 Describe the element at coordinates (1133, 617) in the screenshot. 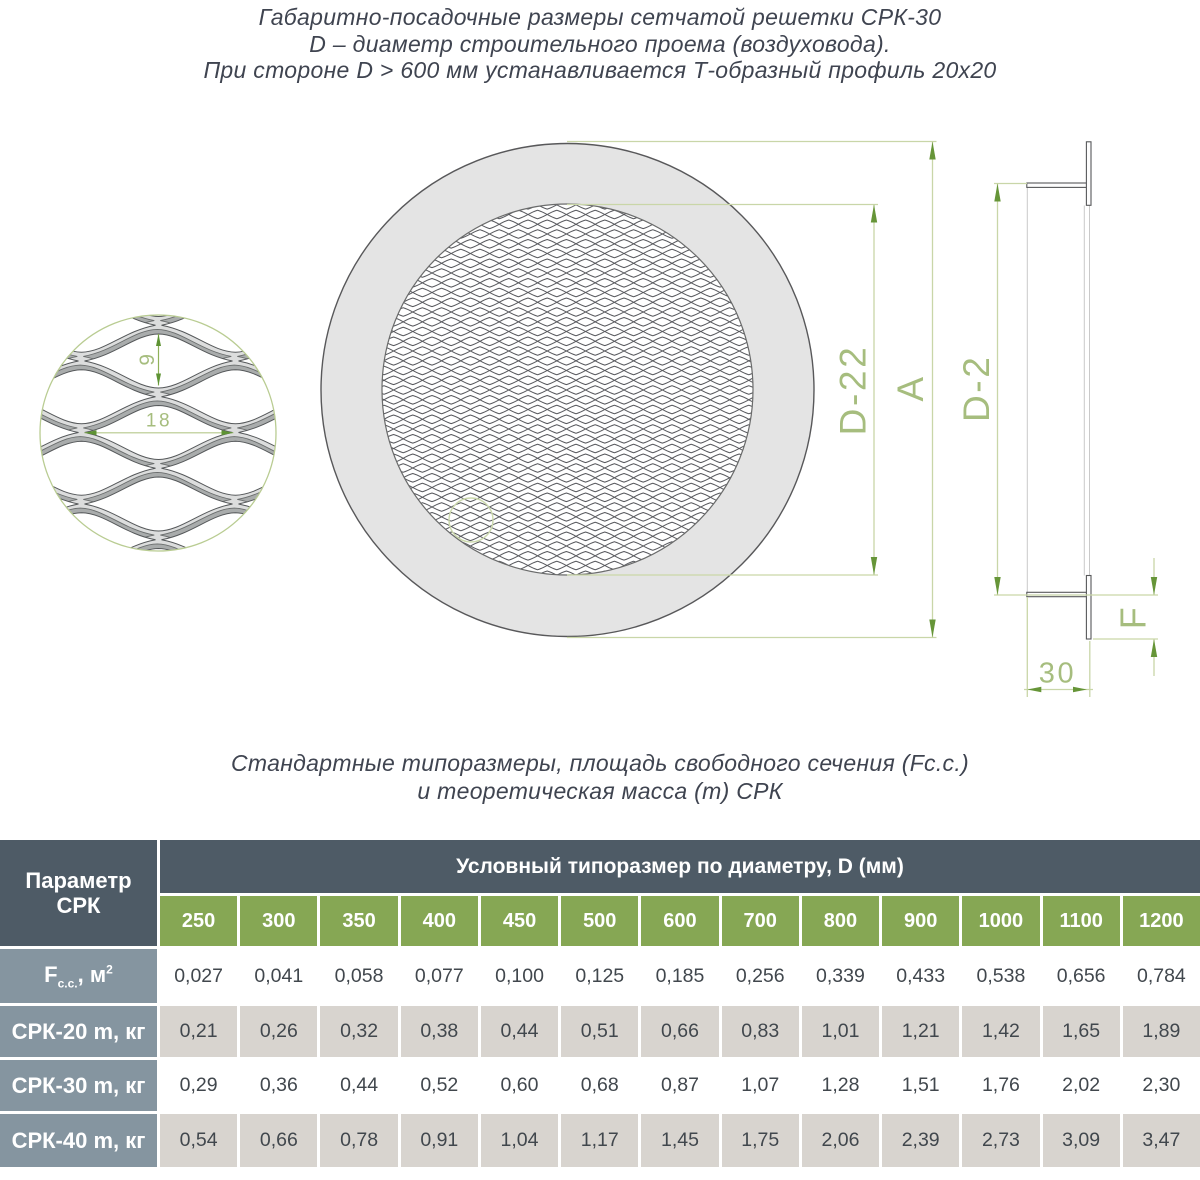

I see `svg-text: F` at that location.